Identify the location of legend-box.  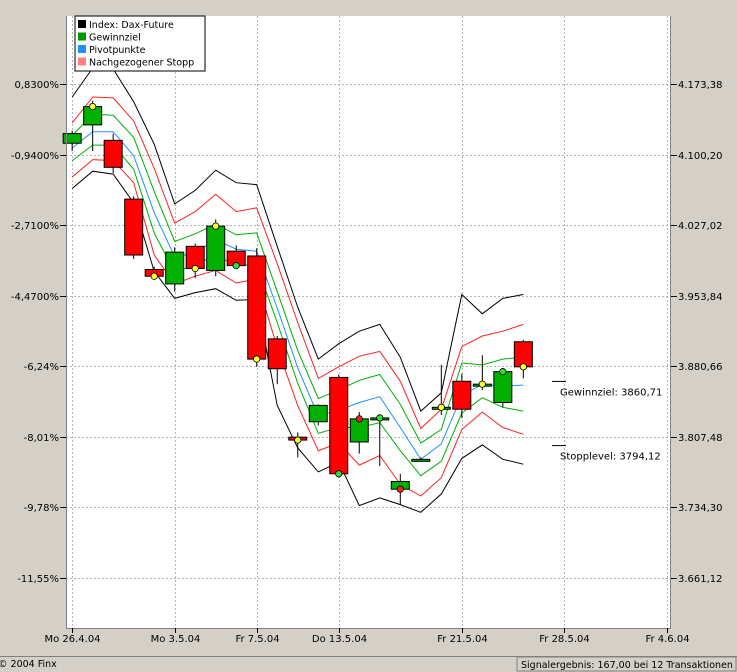
(140, 43).